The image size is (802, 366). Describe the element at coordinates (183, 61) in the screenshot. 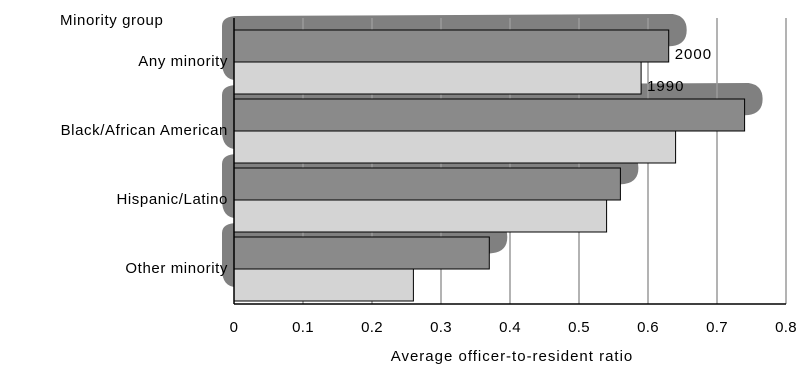

I see `category-label-any-minority: Any minority` at that location.